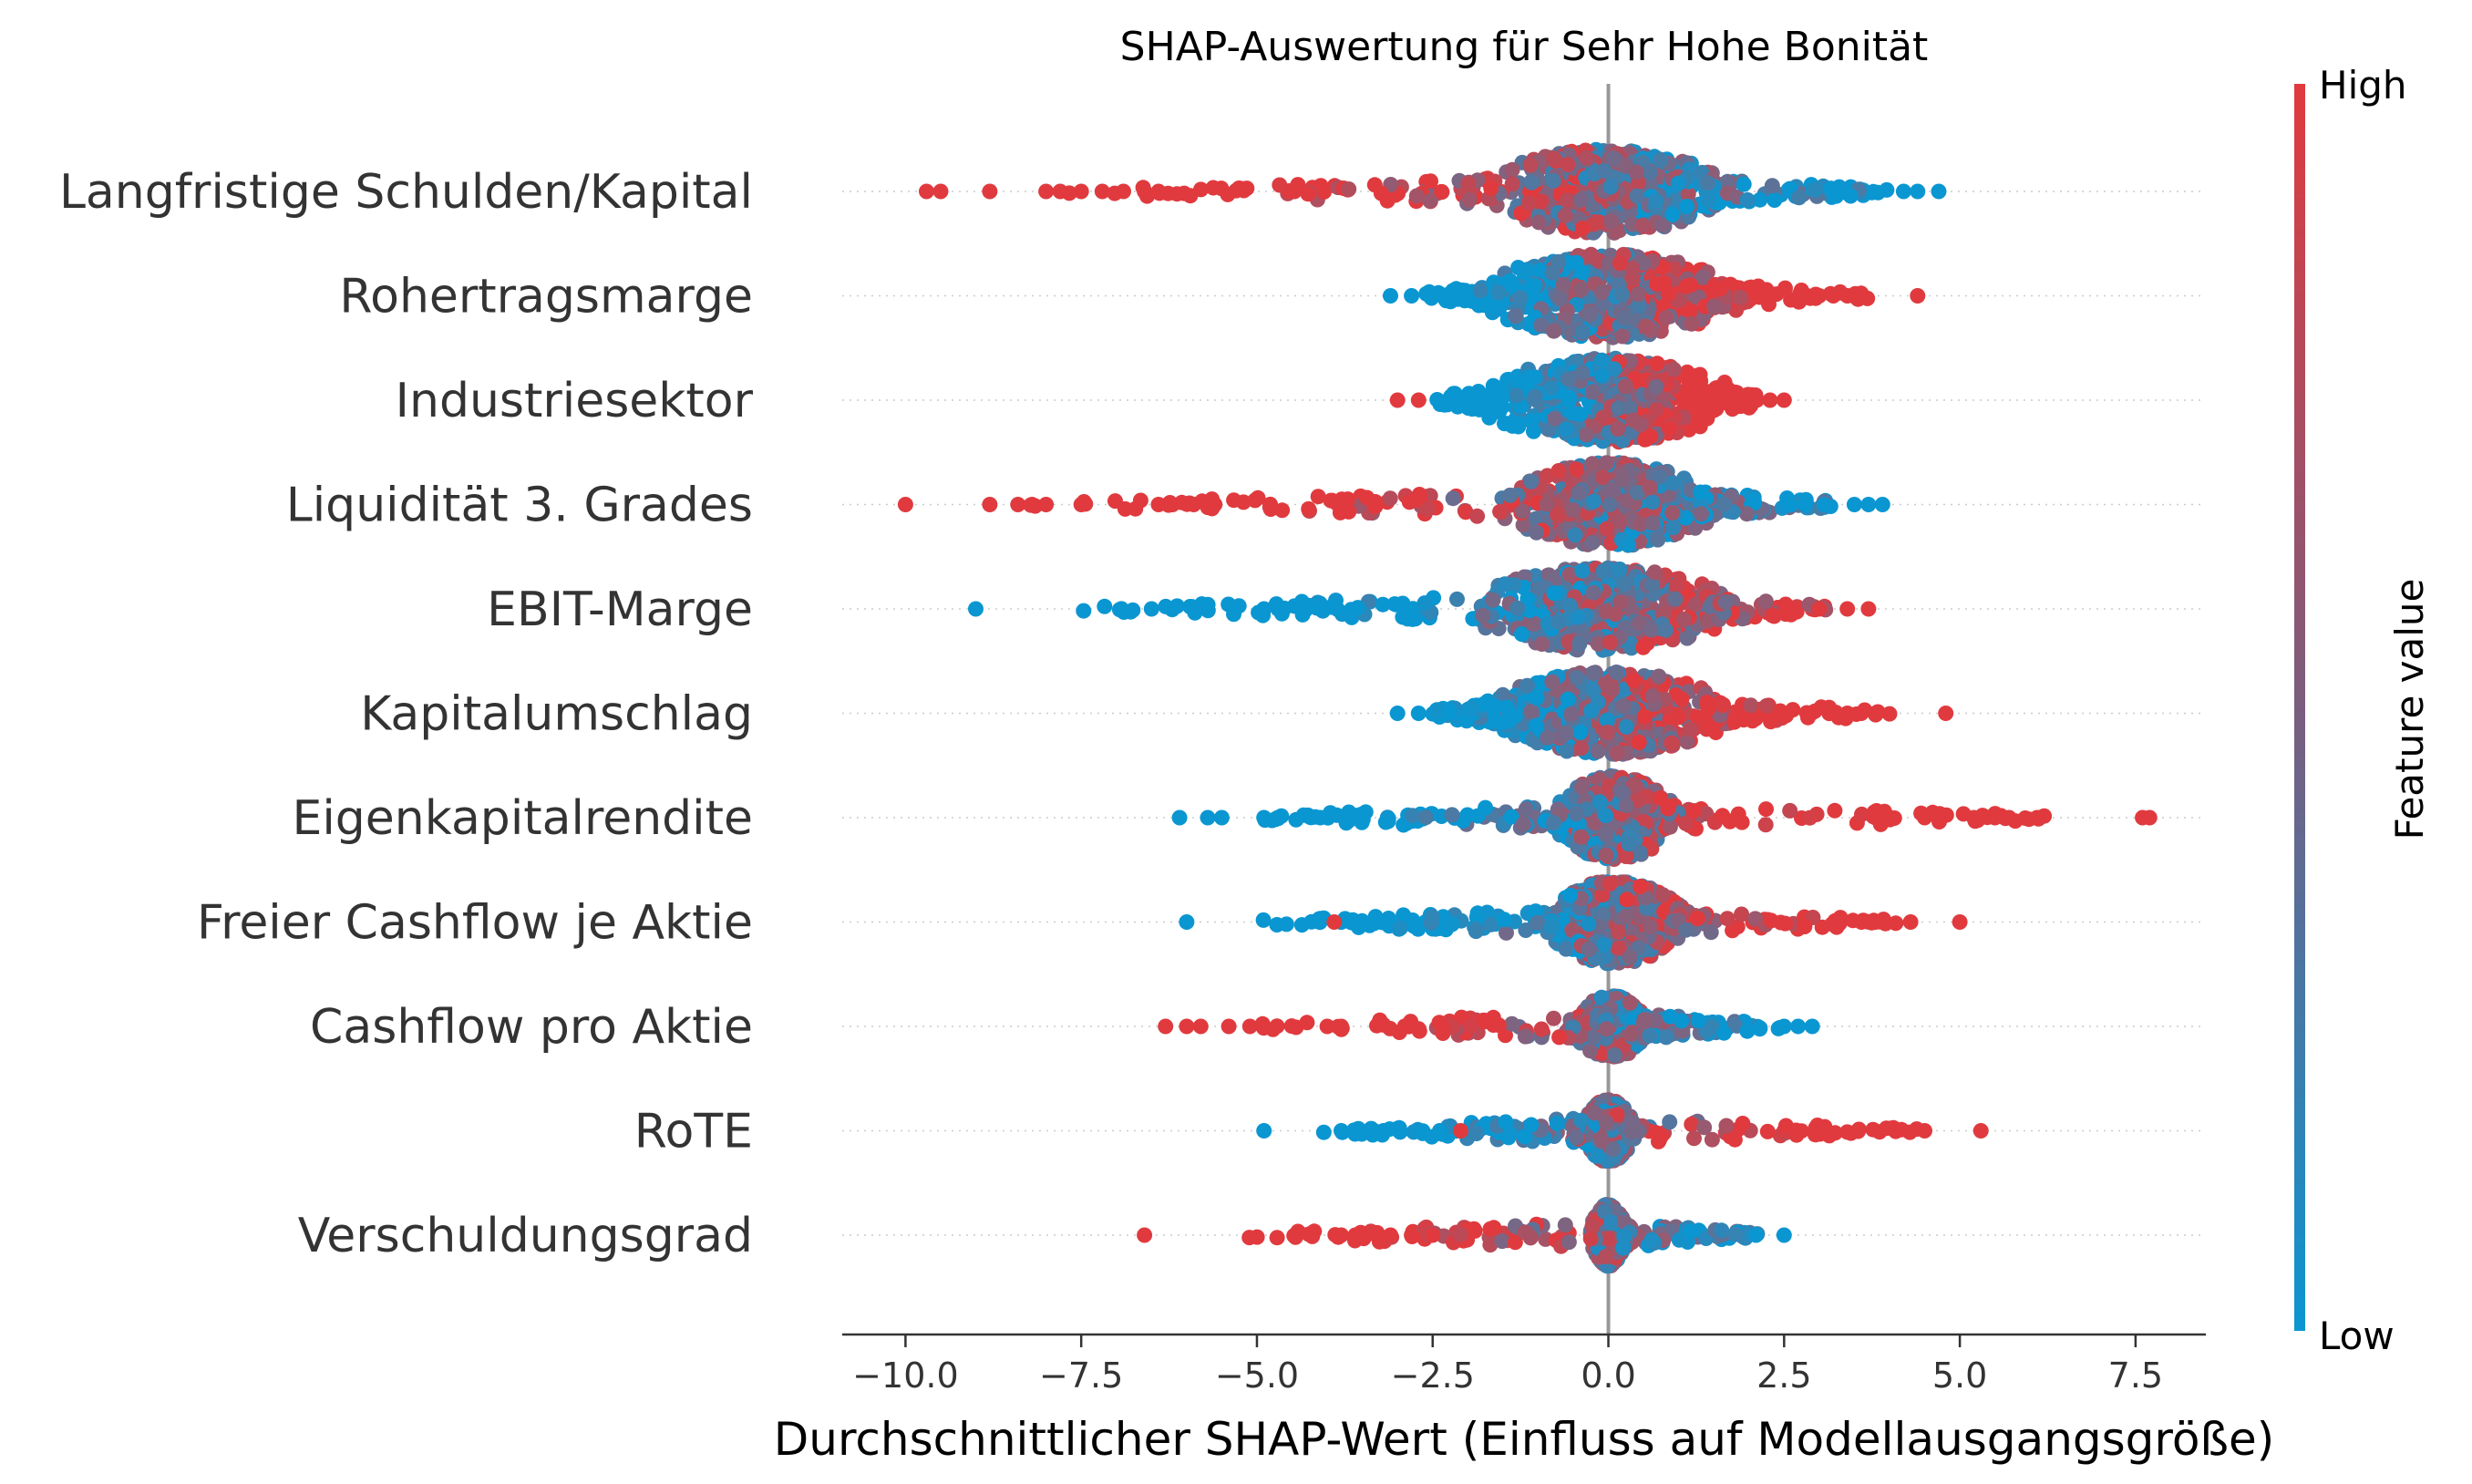  I want to click on chart-title: SHAP-Auswertung für Sehr Hohe Bonität, so click(1524, 47).